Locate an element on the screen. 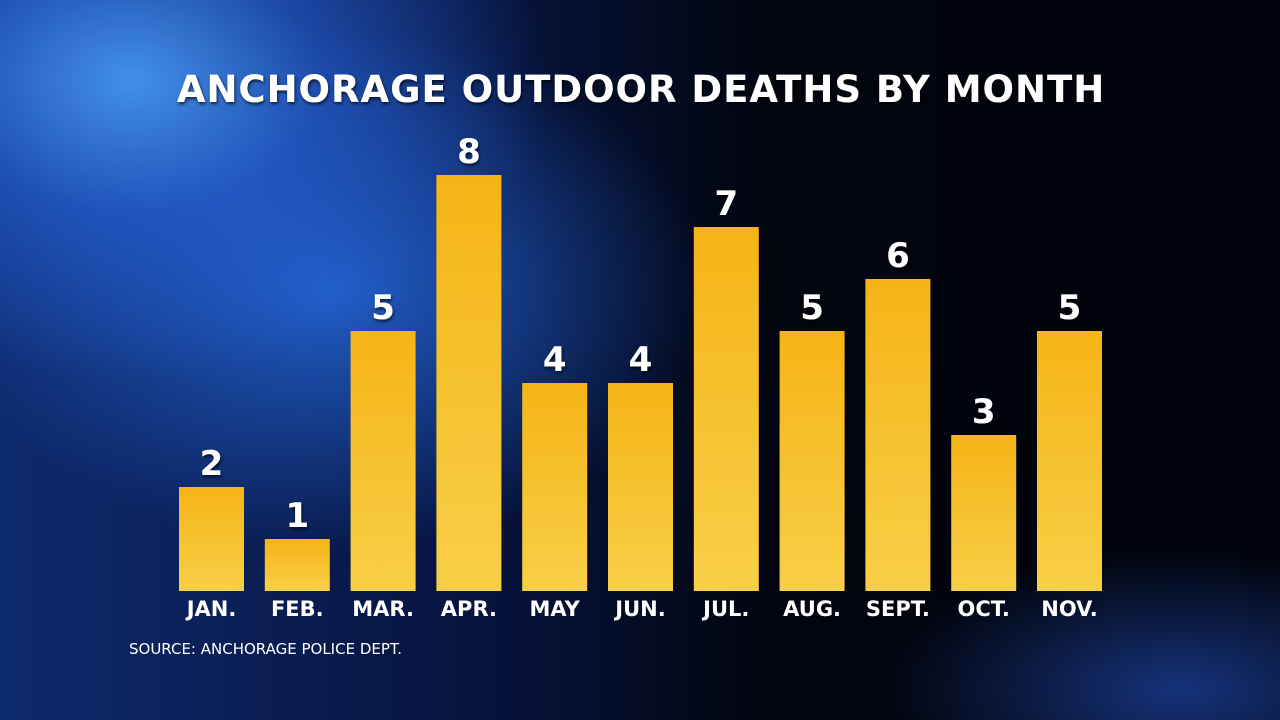 This screenshot has width=1280, height=720. chart-title: ANCHORAGE OUTDOOR DEATHS BY MONTH is located at coordinates (641, 89).